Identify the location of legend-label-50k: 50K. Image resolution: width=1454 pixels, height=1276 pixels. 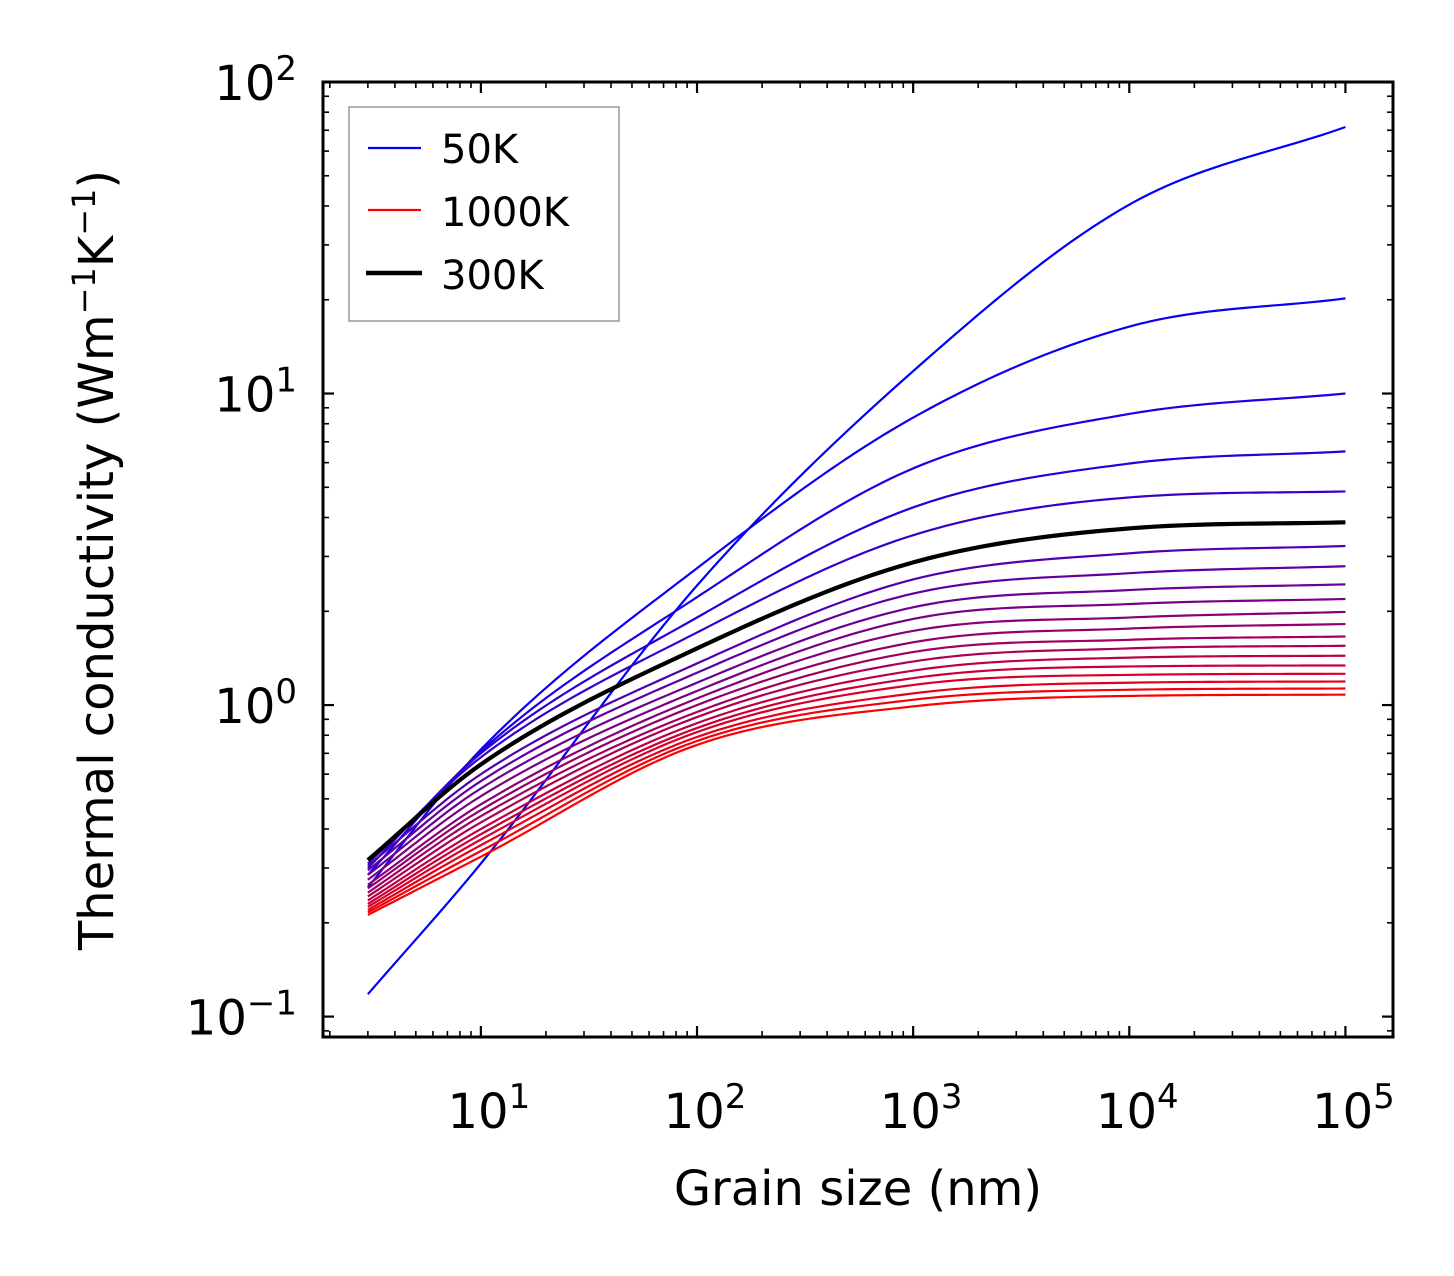
(480, 150).